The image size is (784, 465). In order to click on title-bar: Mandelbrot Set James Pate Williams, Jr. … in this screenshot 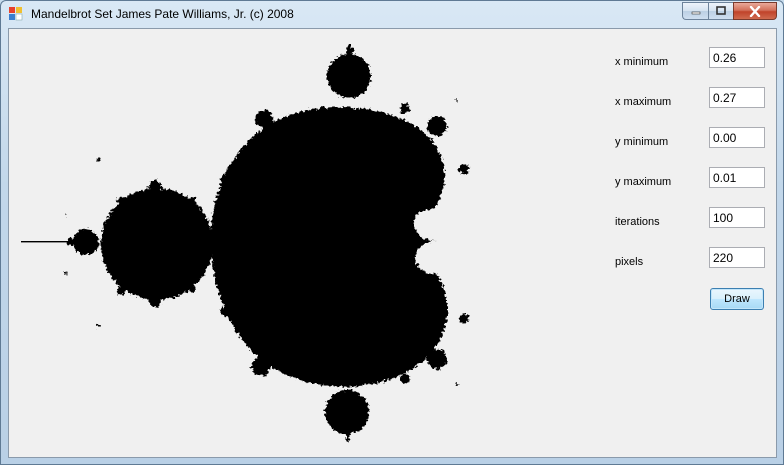, I will do `click(392, 14)`.